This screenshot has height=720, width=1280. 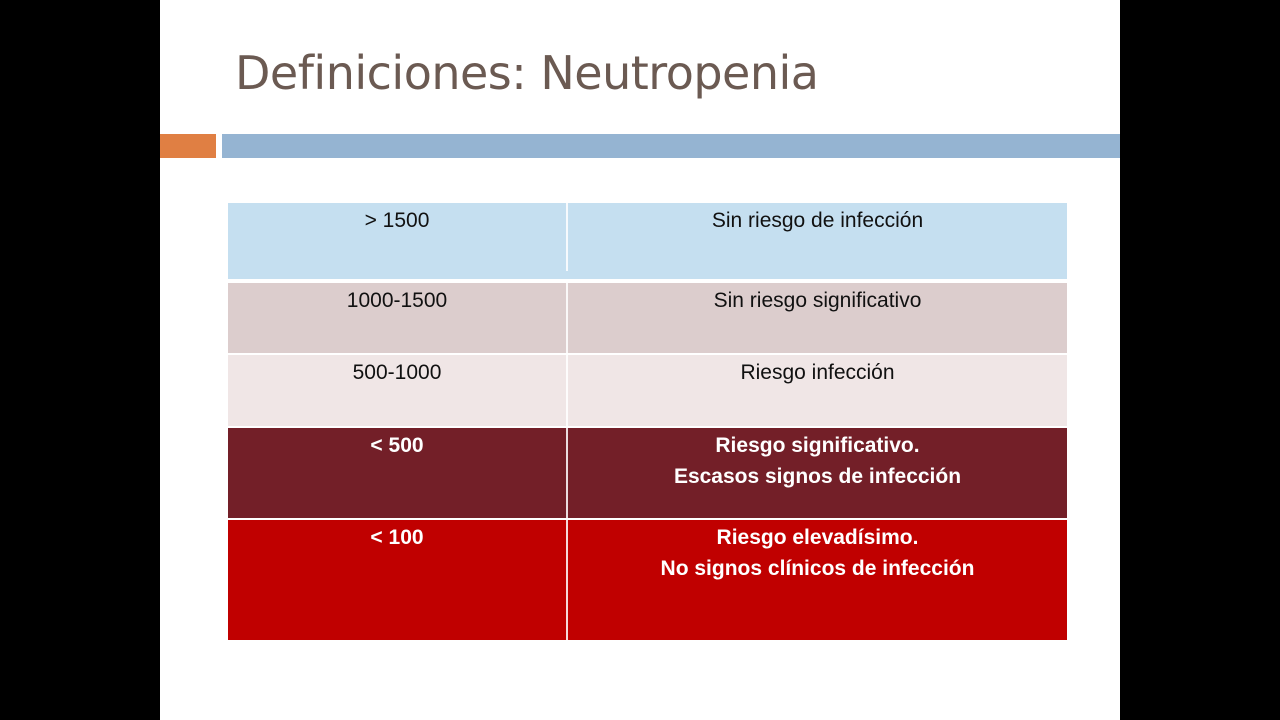 What do you see at coordinates (817, 220) in the screenshot?
I see `description-cell: Sin riesgo de infección` at bounding box center [817, 220].